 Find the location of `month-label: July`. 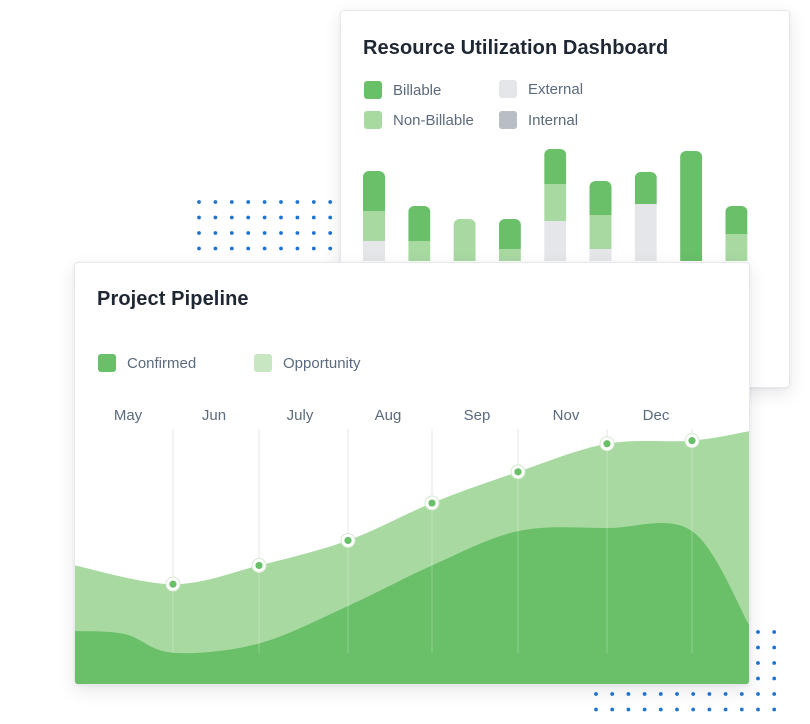

month-label: July is located at coordinates (300, 415).